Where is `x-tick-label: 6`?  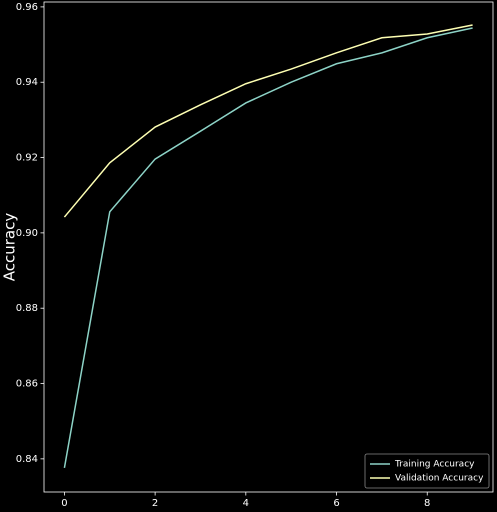
x-tick-label: 6 is located at coordinates (336, 503).